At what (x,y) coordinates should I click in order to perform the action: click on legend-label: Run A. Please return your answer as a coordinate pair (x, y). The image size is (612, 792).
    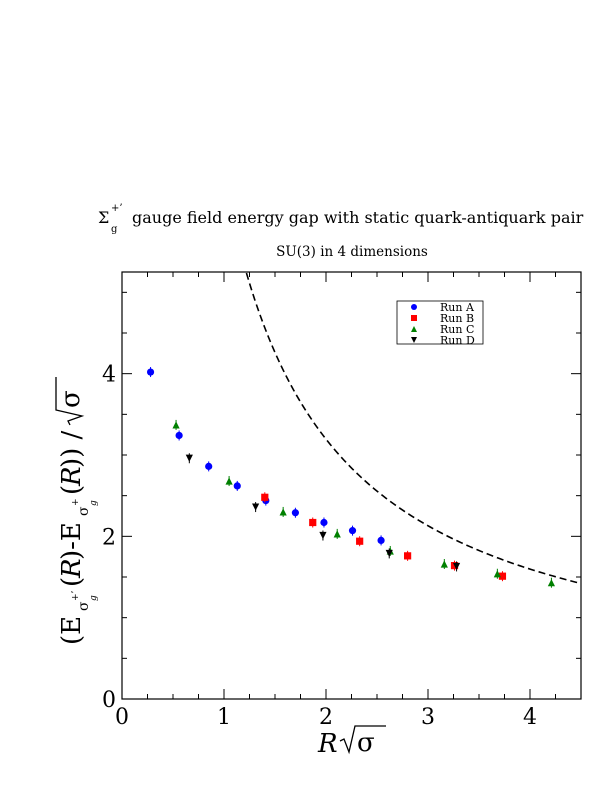
    Looking at the image, I should click on (457, 307).